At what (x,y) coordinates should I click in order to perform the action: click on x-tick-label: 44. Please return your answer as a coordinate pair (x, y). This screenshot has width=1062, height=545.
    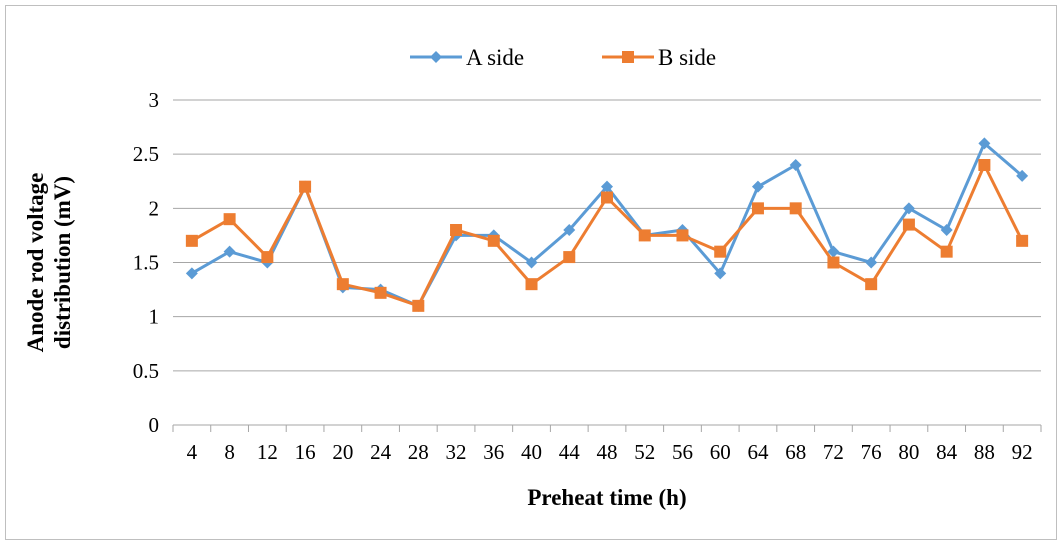
    Looking at the image, I should click on (570, 452).